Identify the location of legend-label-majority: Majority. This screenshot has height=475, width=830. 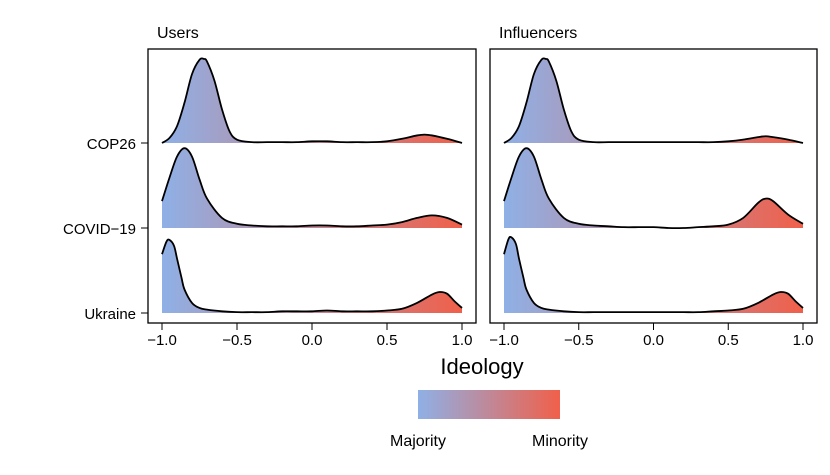
(418, 441).